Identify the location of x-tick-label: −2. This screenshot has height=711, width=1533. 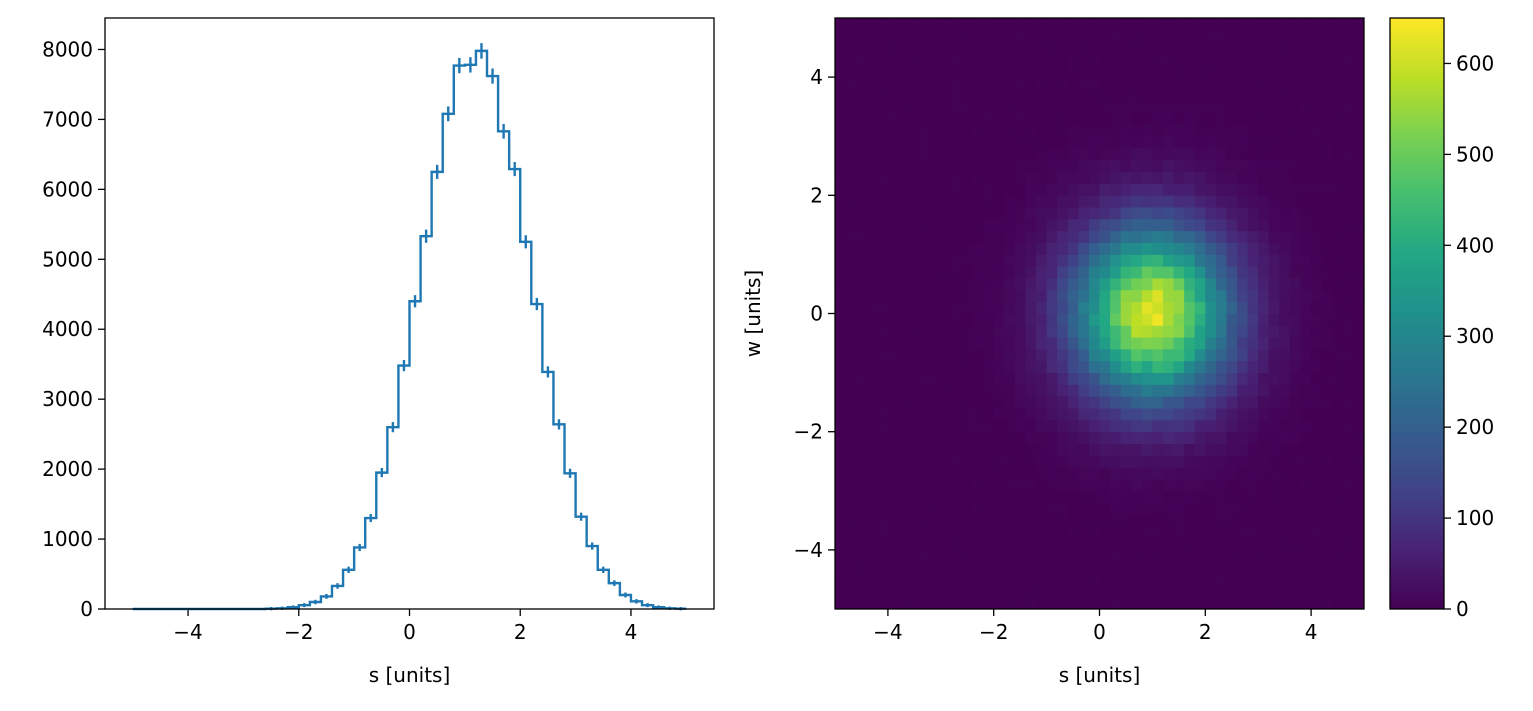
(993, 632).